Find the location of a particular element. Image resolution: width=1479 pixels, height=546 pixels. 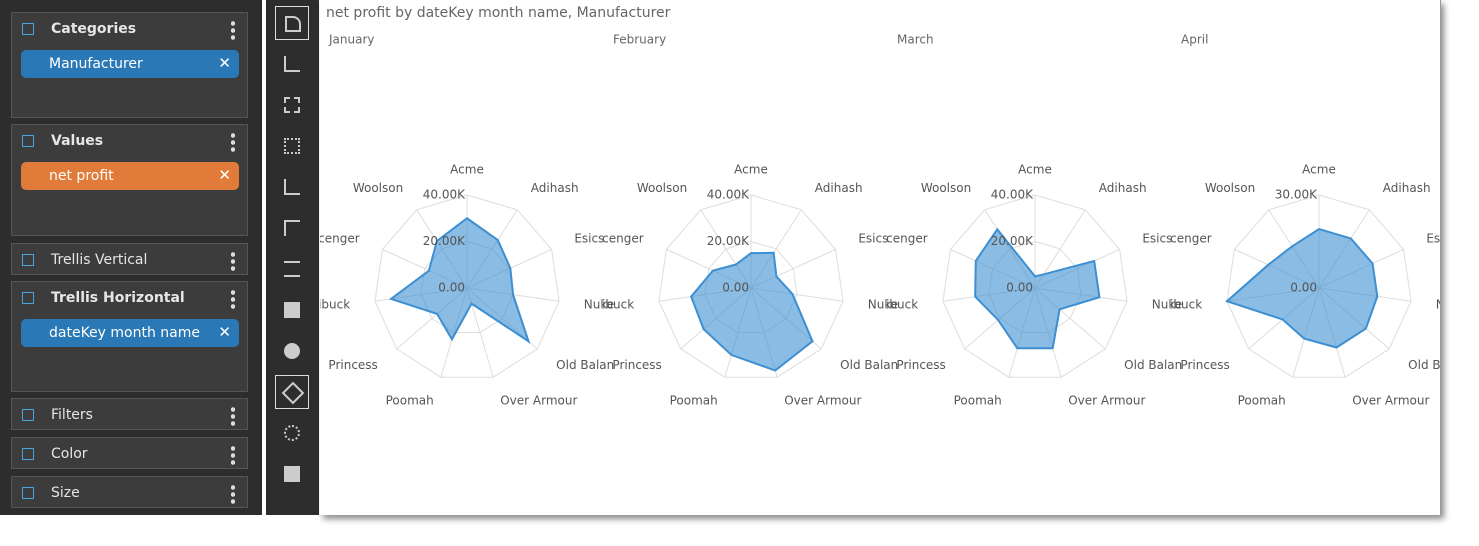

tool-select is located at coordinates (292, 23).